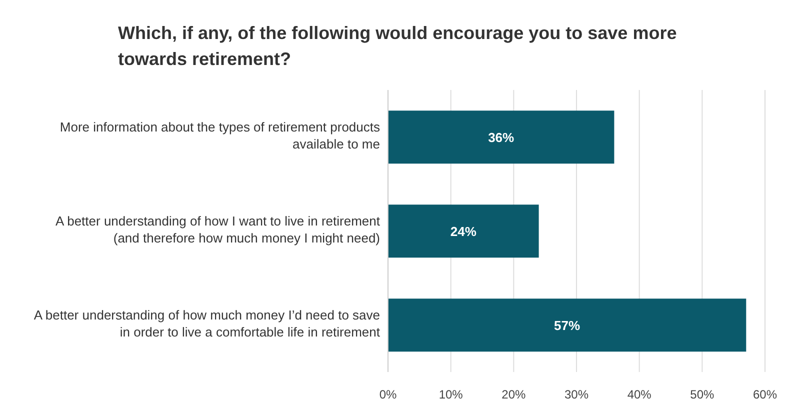 The width and height of the screenshot is (790, 419). What do you see at coordinates (514, 395) in the screenshot?
I see `x-tick-label: 20%` at bounding box center [514, 395].